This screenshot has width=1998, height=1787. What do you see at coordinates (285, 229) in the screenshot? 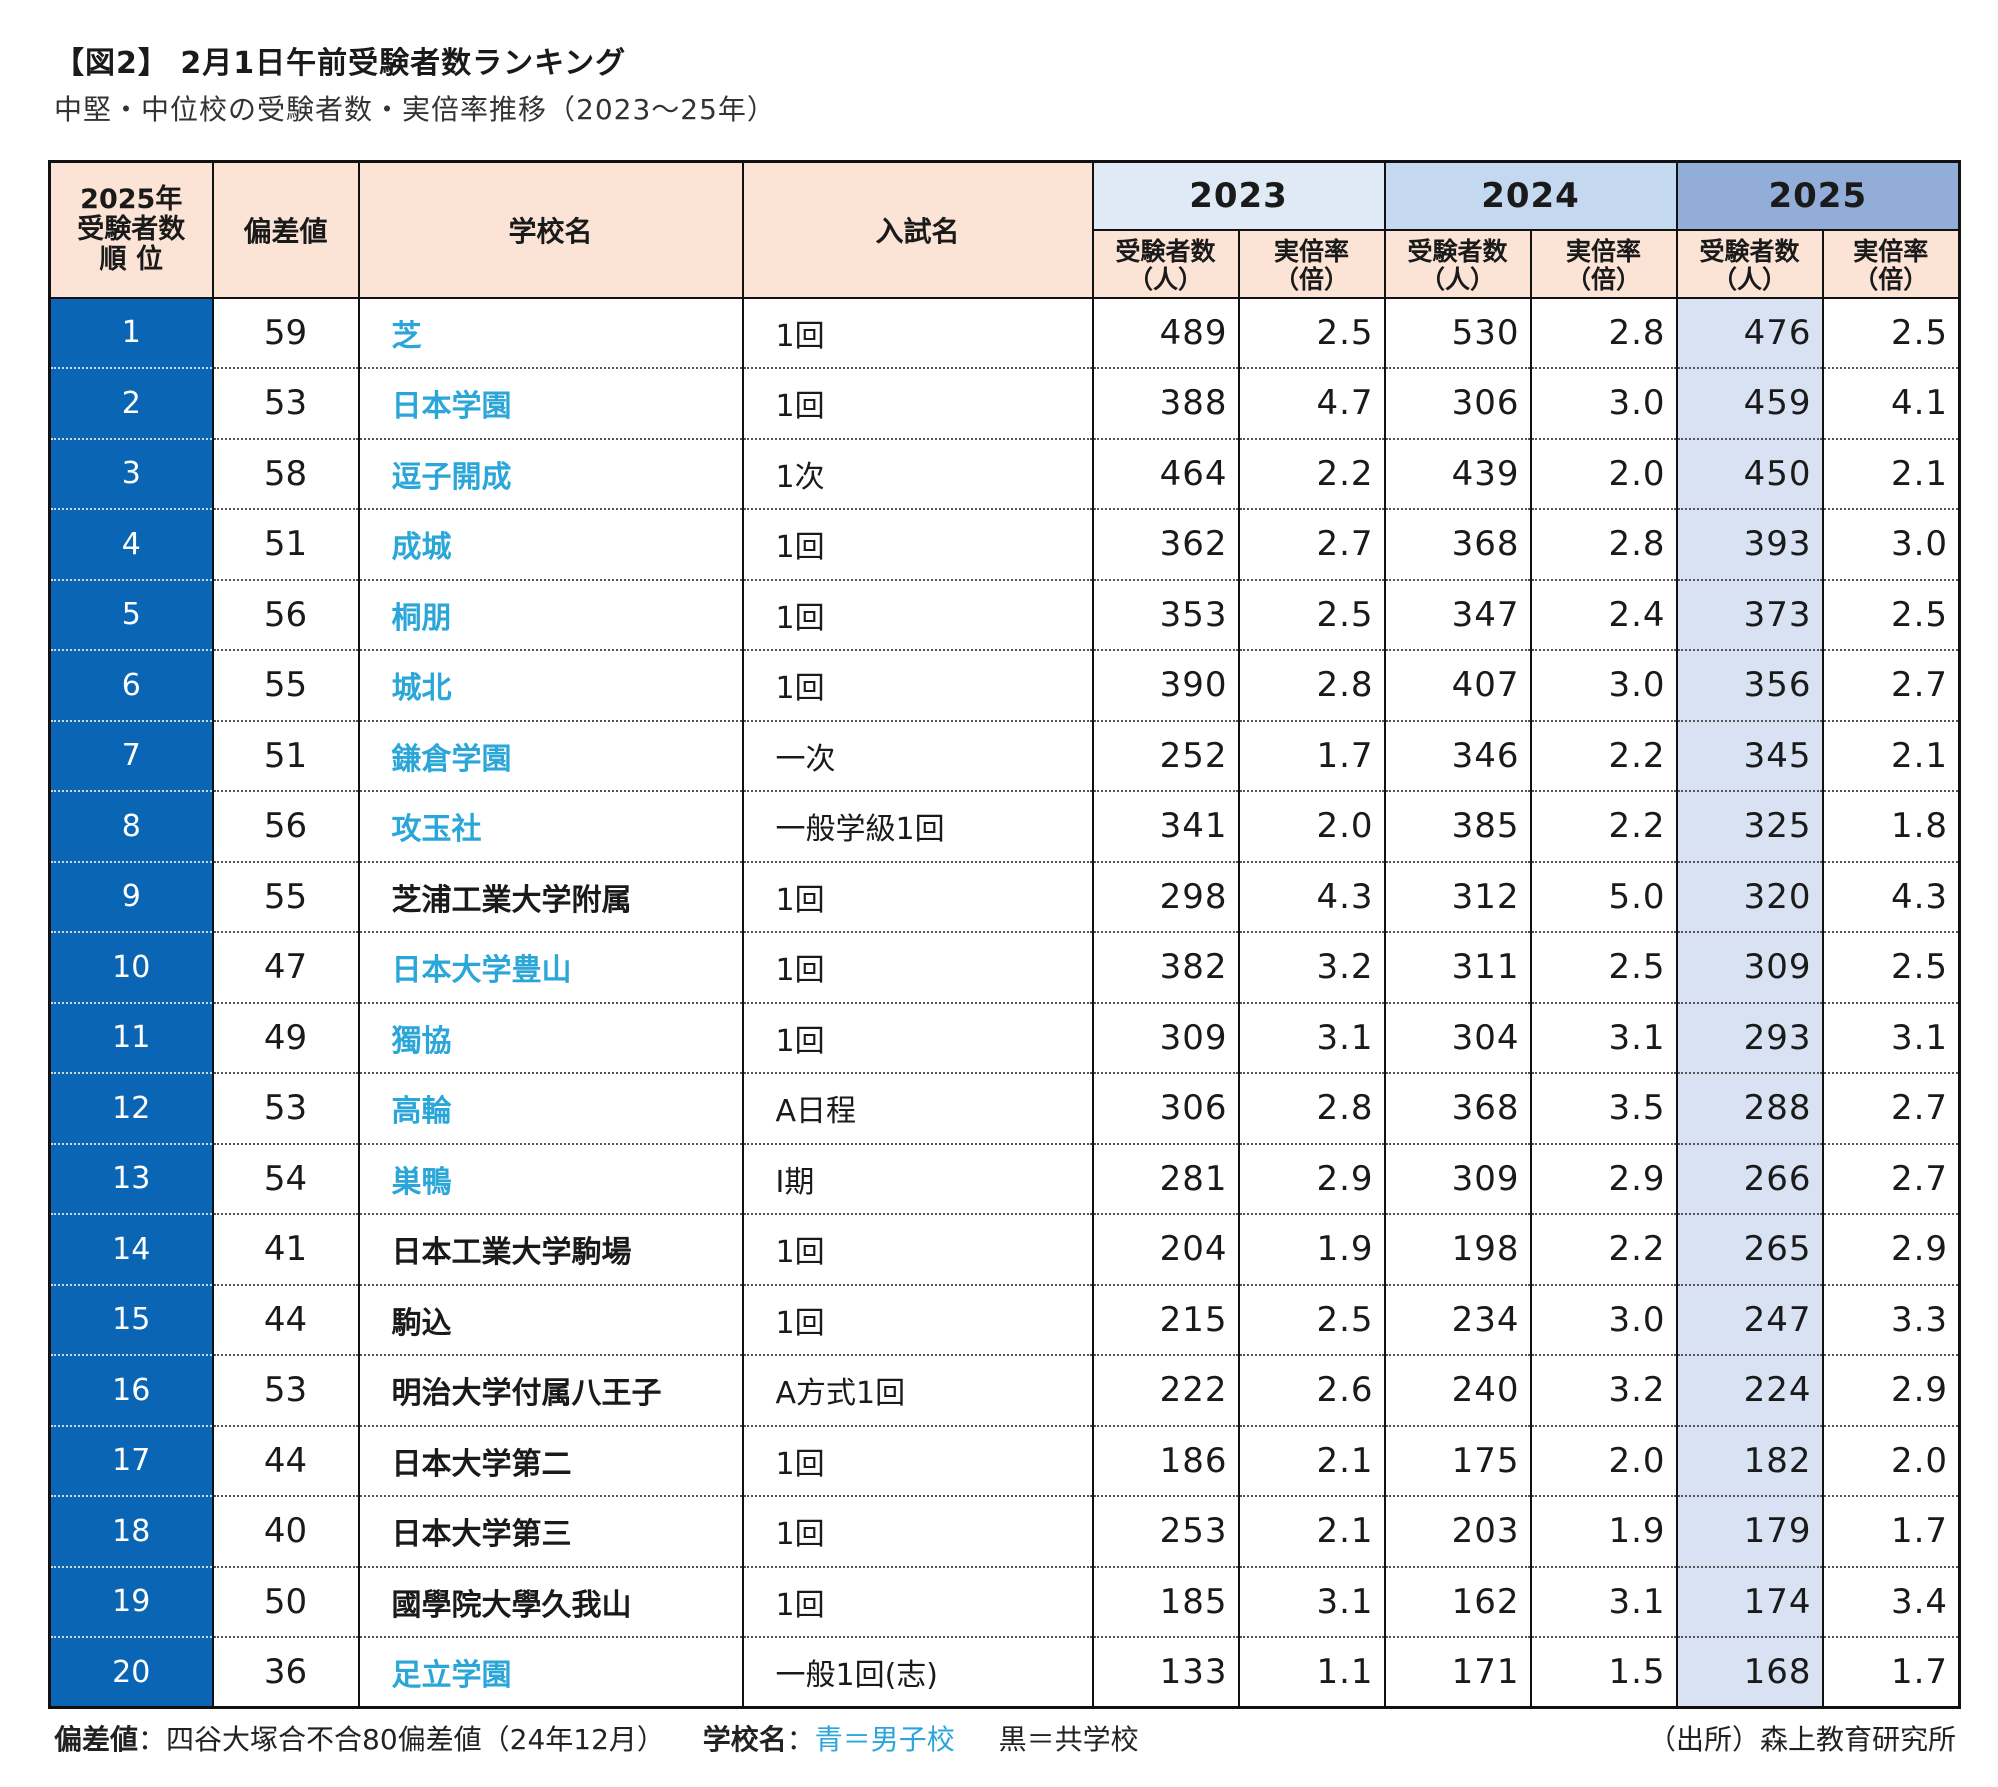
I see `header-deviation: 偏差値` at bounding box center [285, 229].